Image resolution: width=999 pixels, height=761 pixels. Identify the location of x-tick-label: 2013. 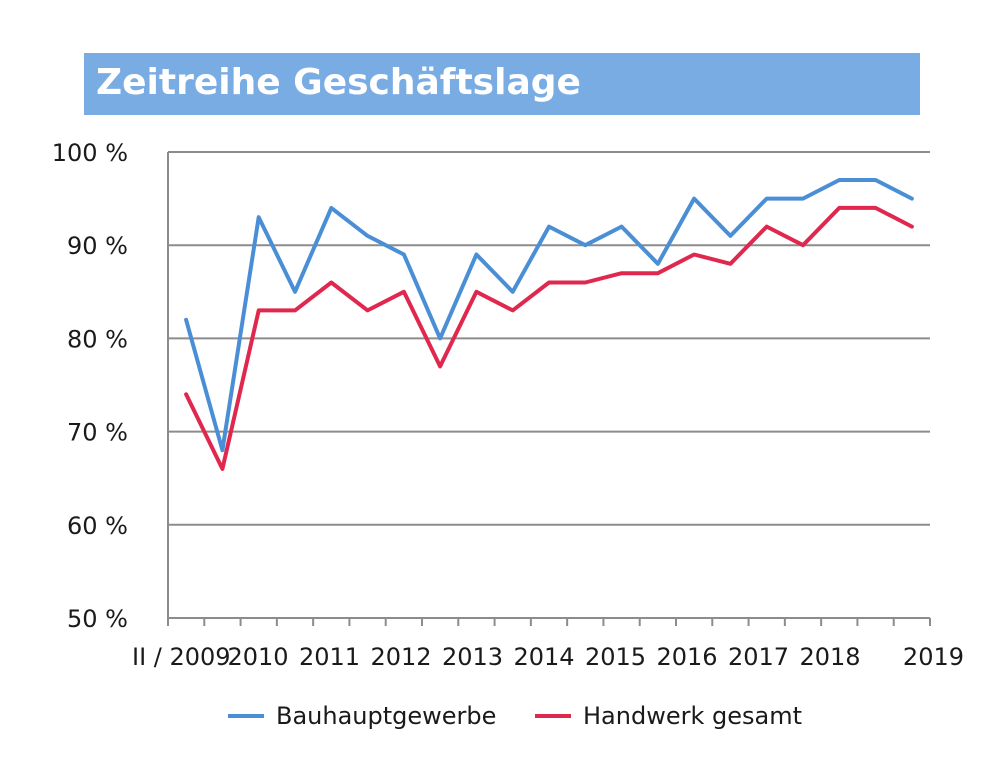
(472, 657).